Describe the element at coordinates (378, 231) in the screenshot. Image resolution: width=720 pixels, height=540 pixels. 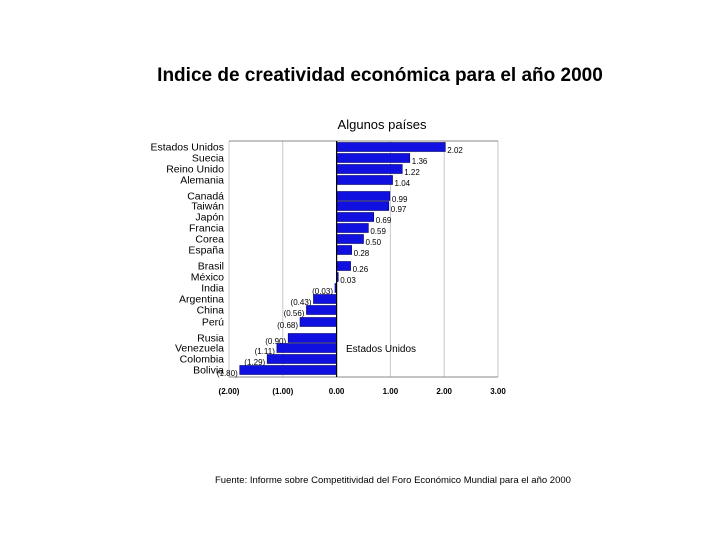
I see `value-label: 0.59` at that location.